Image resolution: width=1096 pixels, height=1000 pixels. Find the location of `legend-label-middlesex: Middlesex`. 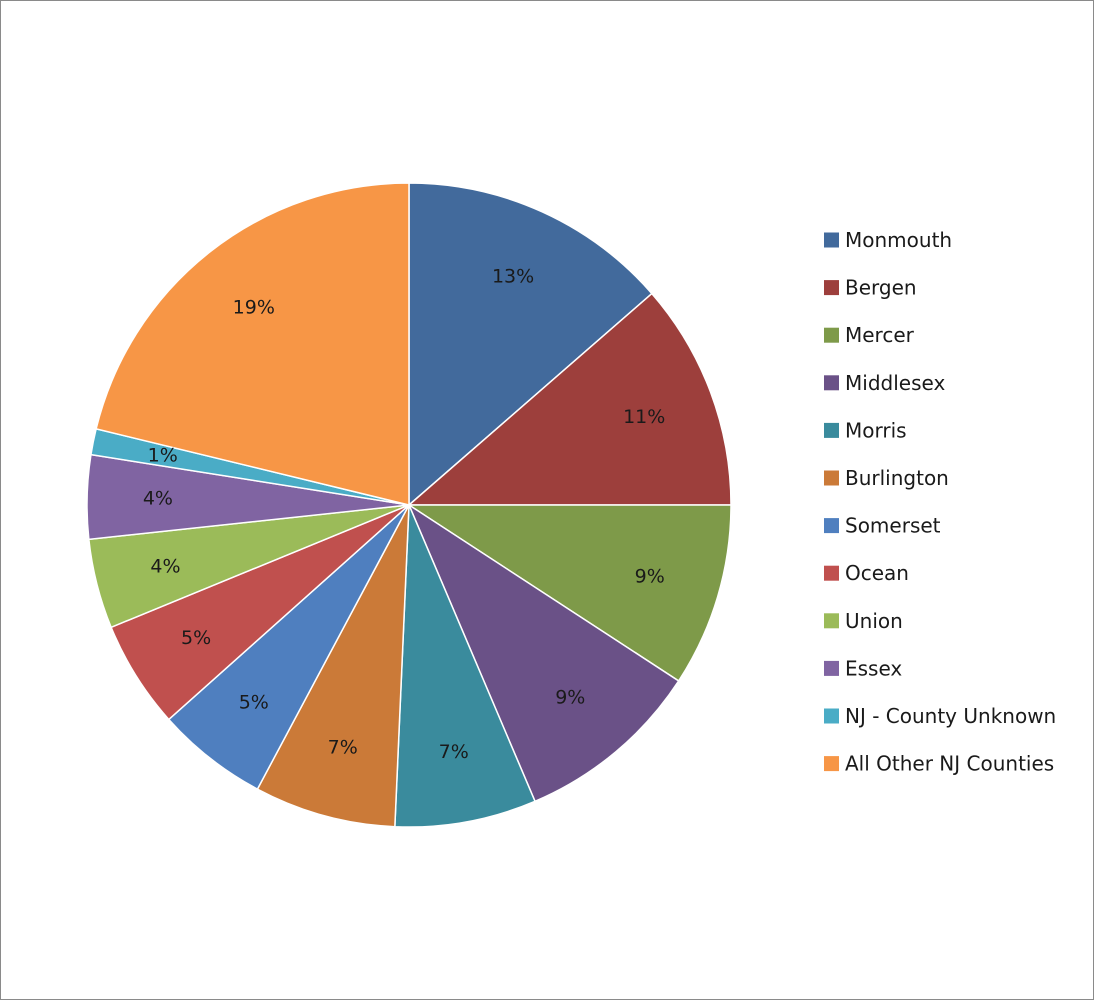

legend-label-middlesex: Middlesex is located at coordinates (895, 383).